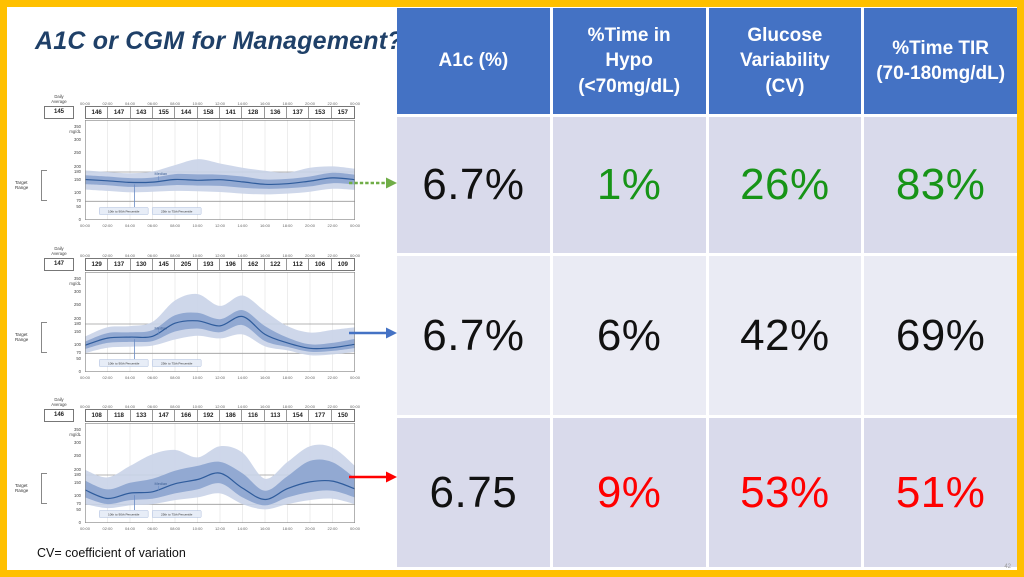  I want to click on table-cell: 26%, so click(785, 185).